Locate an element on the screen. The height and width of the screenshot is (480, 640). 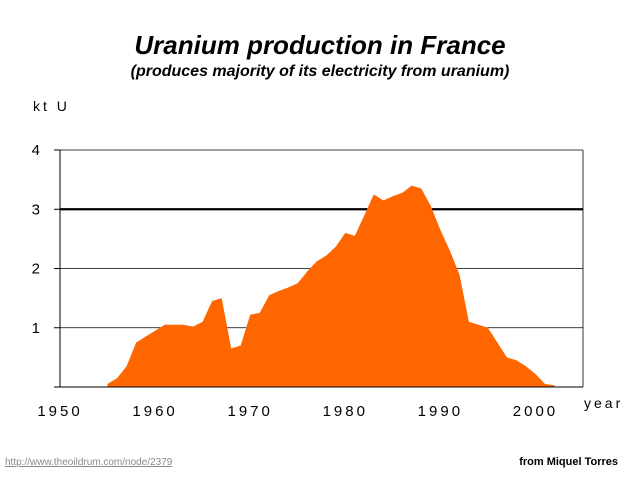
x-tick-label: 1970 is located at coordinates (249, 411).